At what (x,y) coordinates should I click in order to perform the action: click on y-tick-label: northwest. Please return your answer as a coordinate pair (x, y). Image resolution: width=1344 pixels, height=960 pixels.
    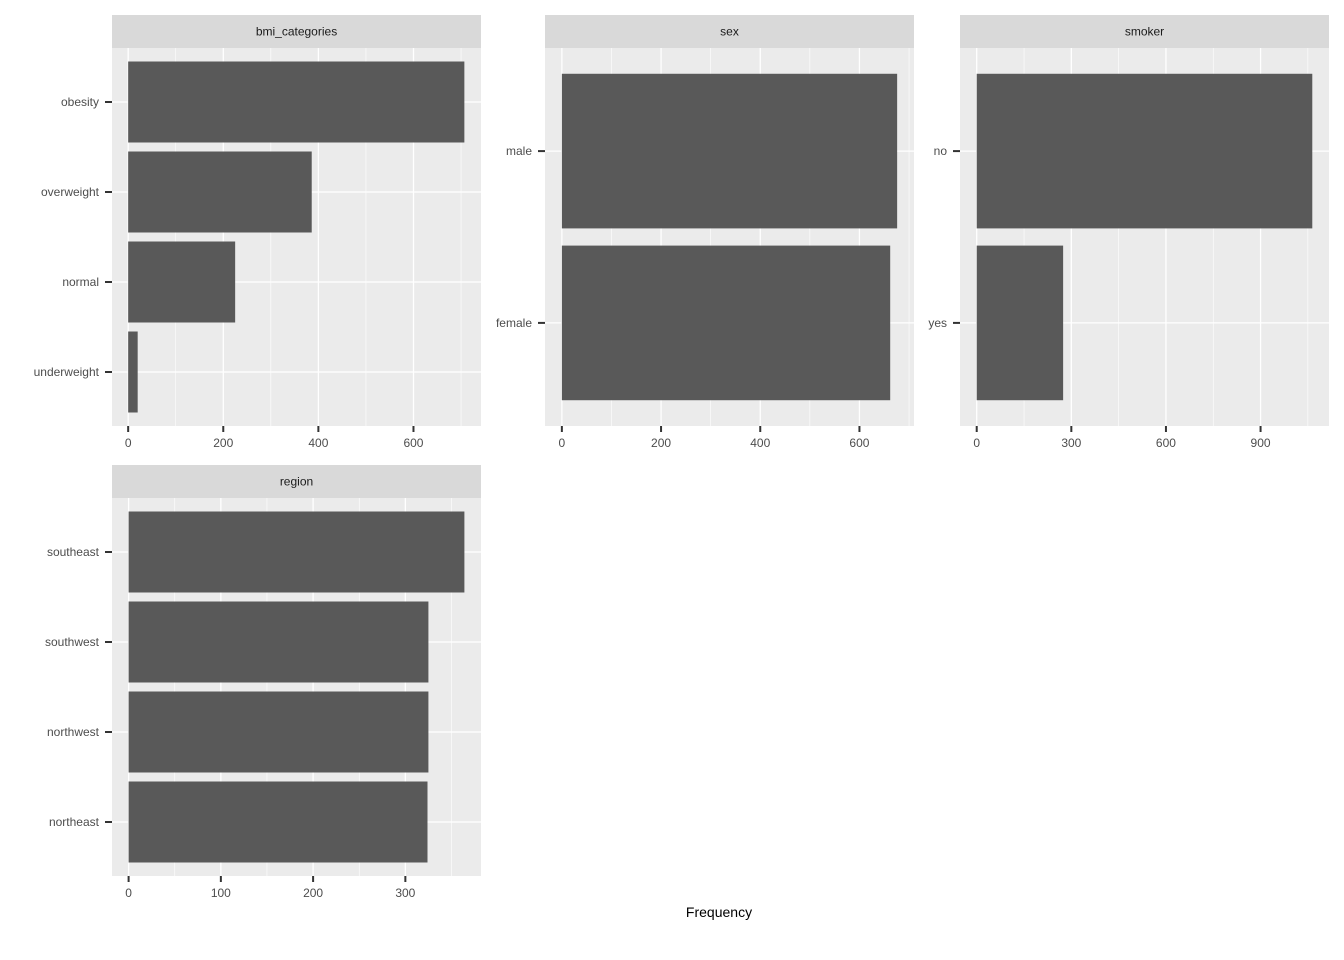
    Looking at the image, I should click on (73, 732).